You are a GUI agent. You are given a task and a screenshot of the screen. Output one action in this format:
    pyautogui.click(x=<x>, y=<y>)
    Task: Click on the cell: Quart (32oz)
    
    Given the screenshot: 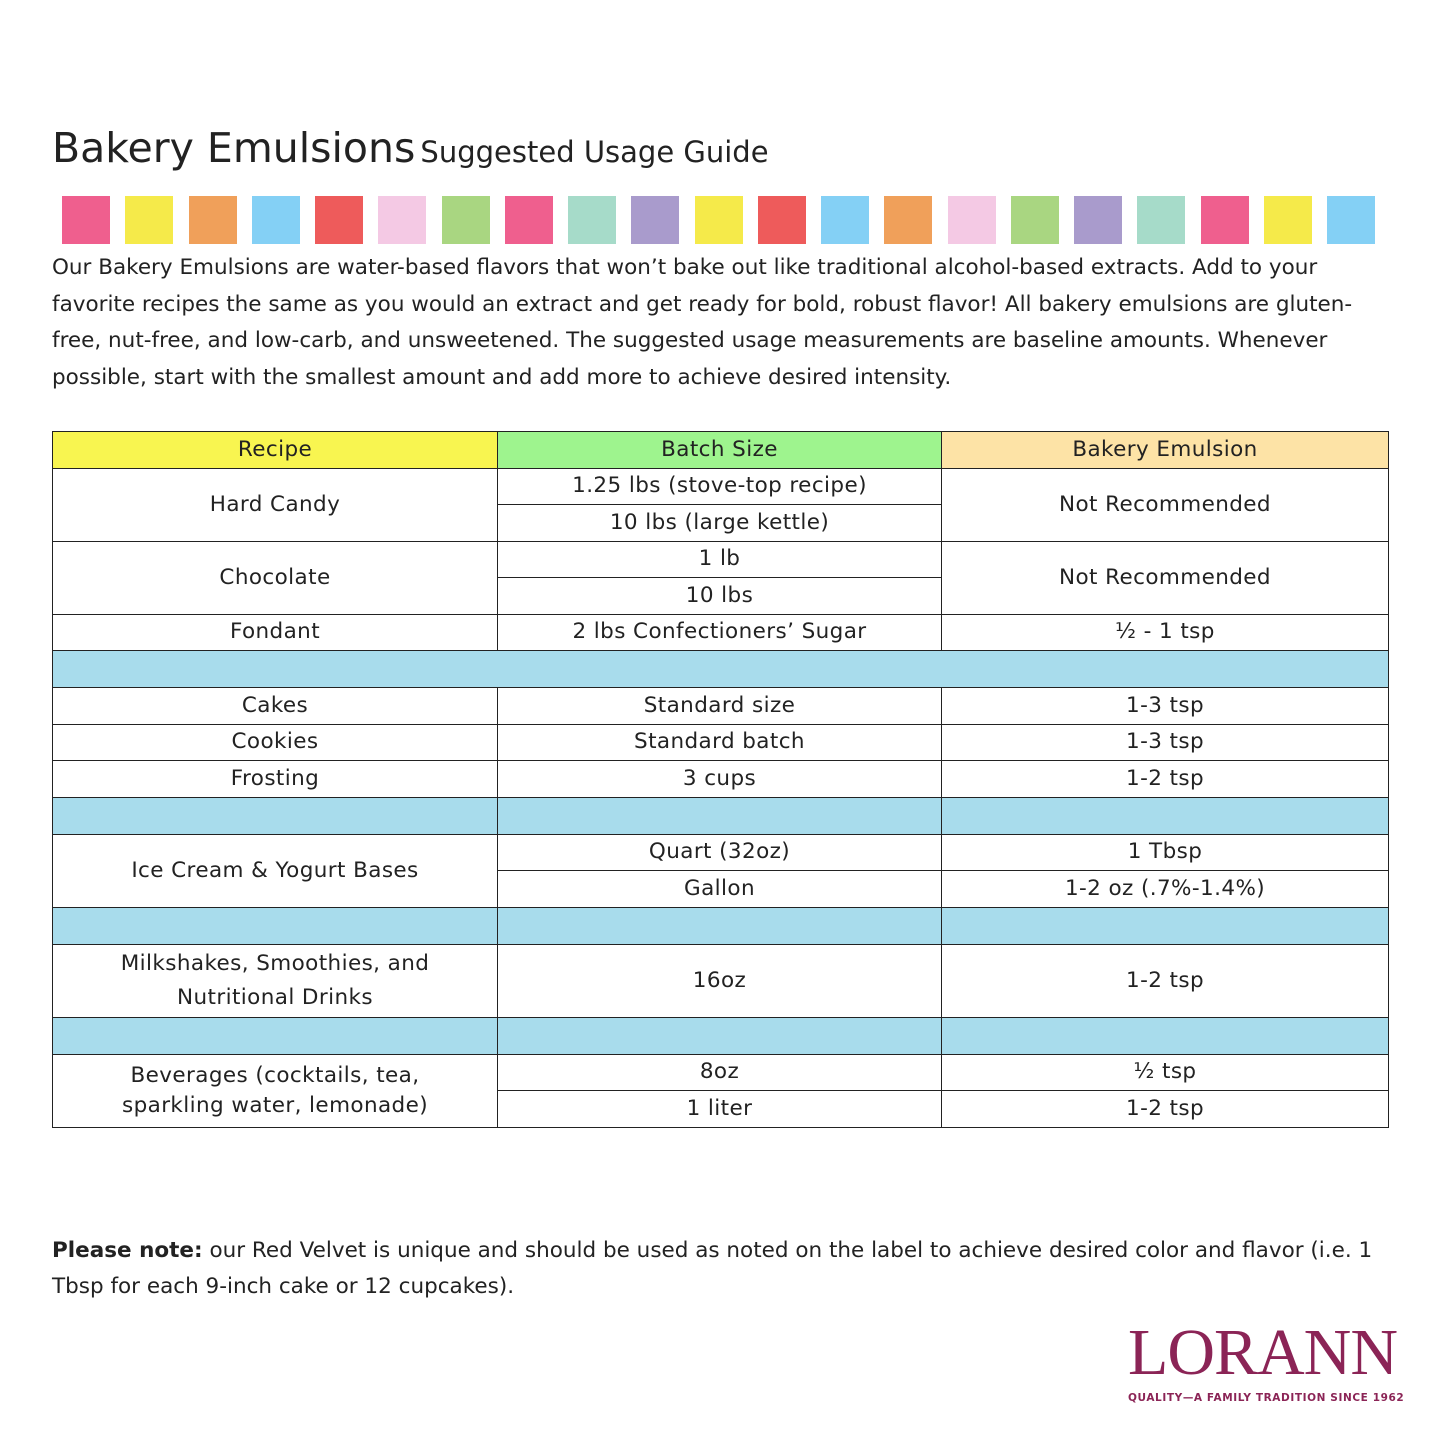 What is the action you would take?
    pyautogui.click(x=719, y=852)
    